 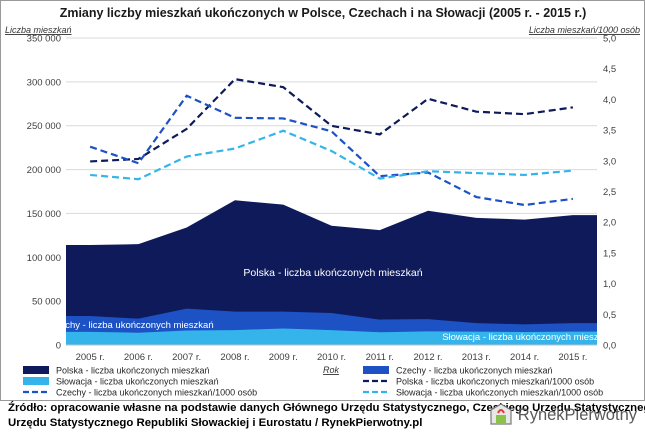 What do you see at coordinates (524, 357) in the screenshot?
I see `x-tick-label: 2014 r.` at bounding box center [524, 357].